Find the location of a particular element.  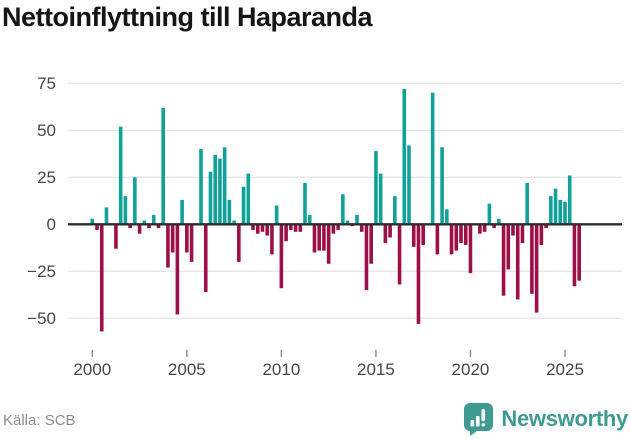

bar-2023Q1 is located at coordinates (527, 203).